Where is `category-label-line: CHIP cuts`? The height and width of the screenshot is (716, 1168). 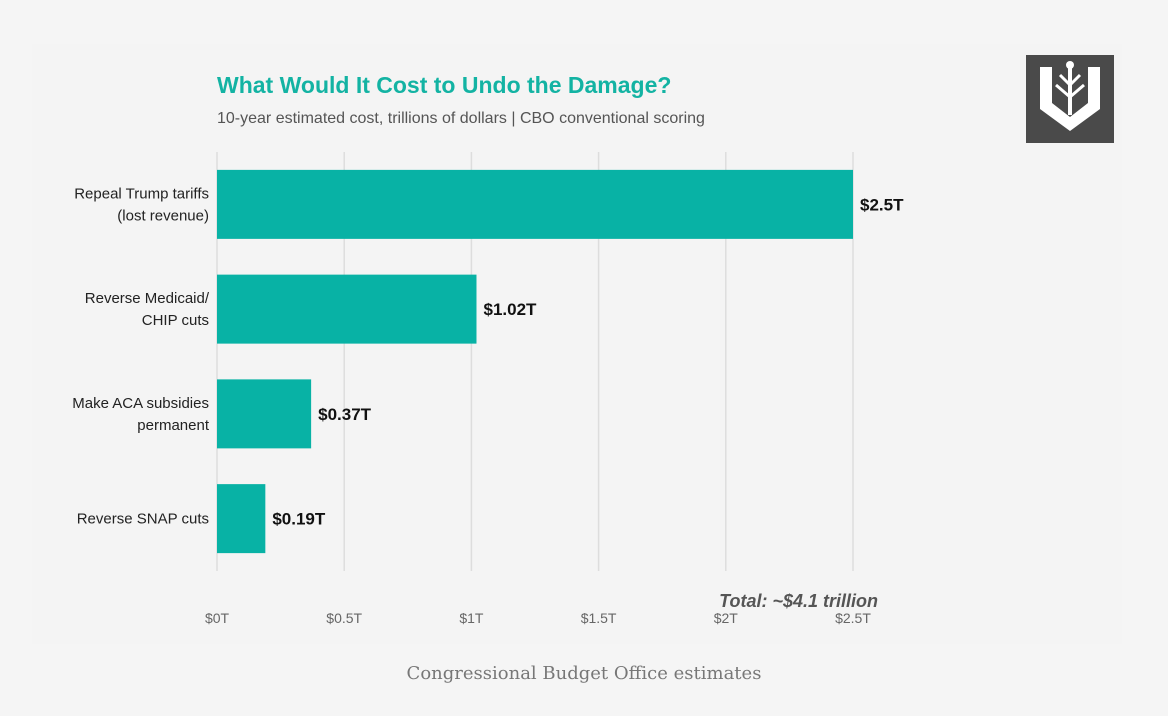 category-label-line: CHIP cuts is located at coordinates (175, 320).